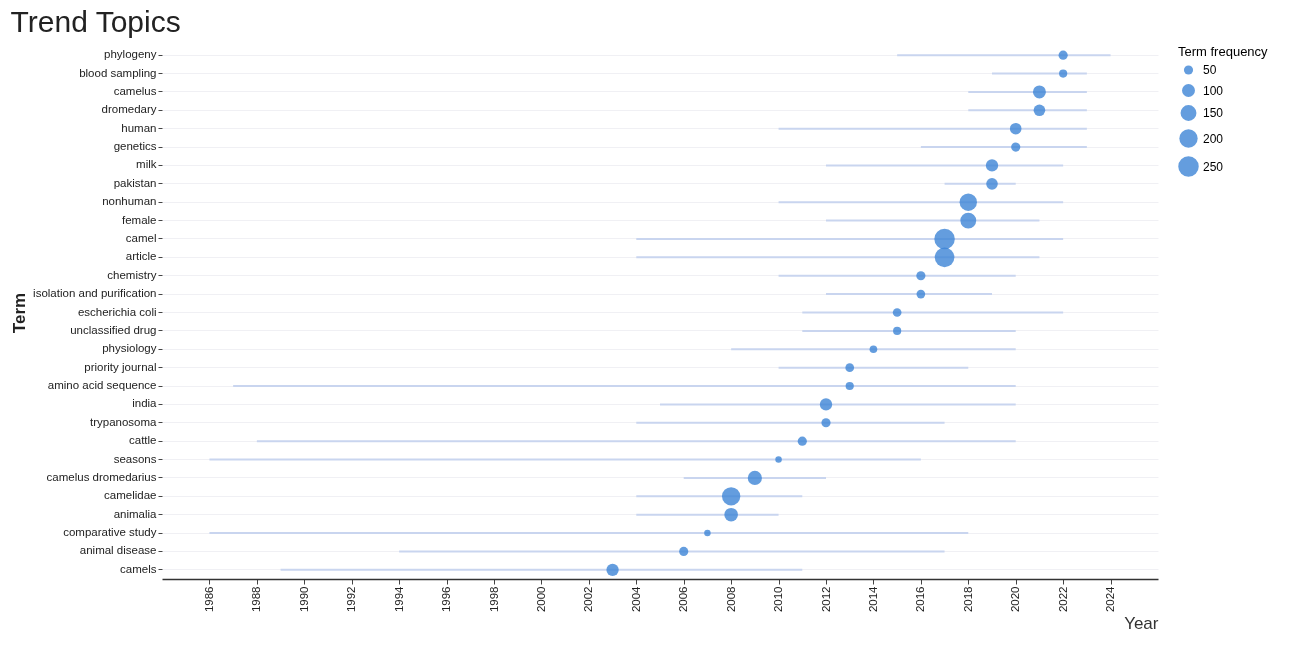  I want to click on y-tick-label: camel, so click(141, 237).